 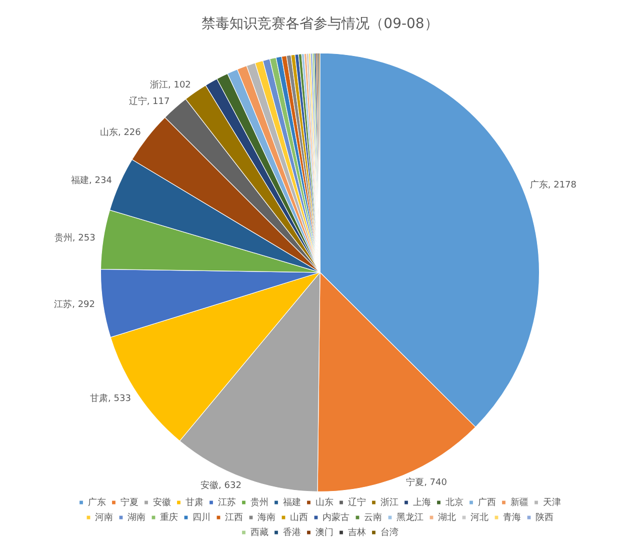 What do you see at coordinates (553, 184) in the screenshot?
I see `data-label: 广东, 2178` at bounding box center [553, 184].